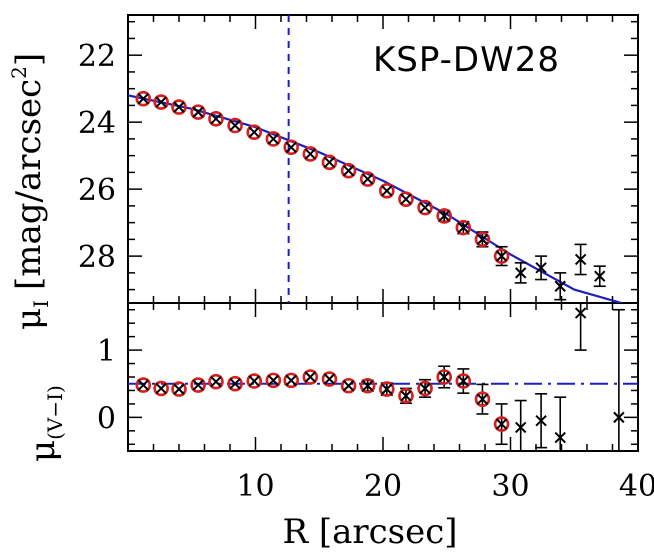  What do you see at coordinates (636, 486) in the screenshot?
I see `x-tick-label: 40` at bounding box center [636, 486].